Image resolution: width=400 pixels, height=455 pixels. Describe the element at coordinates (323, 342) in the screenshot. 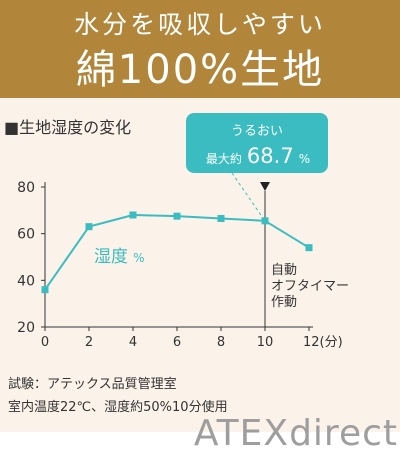

I see `x-tick-label: 12(分)` at that location.